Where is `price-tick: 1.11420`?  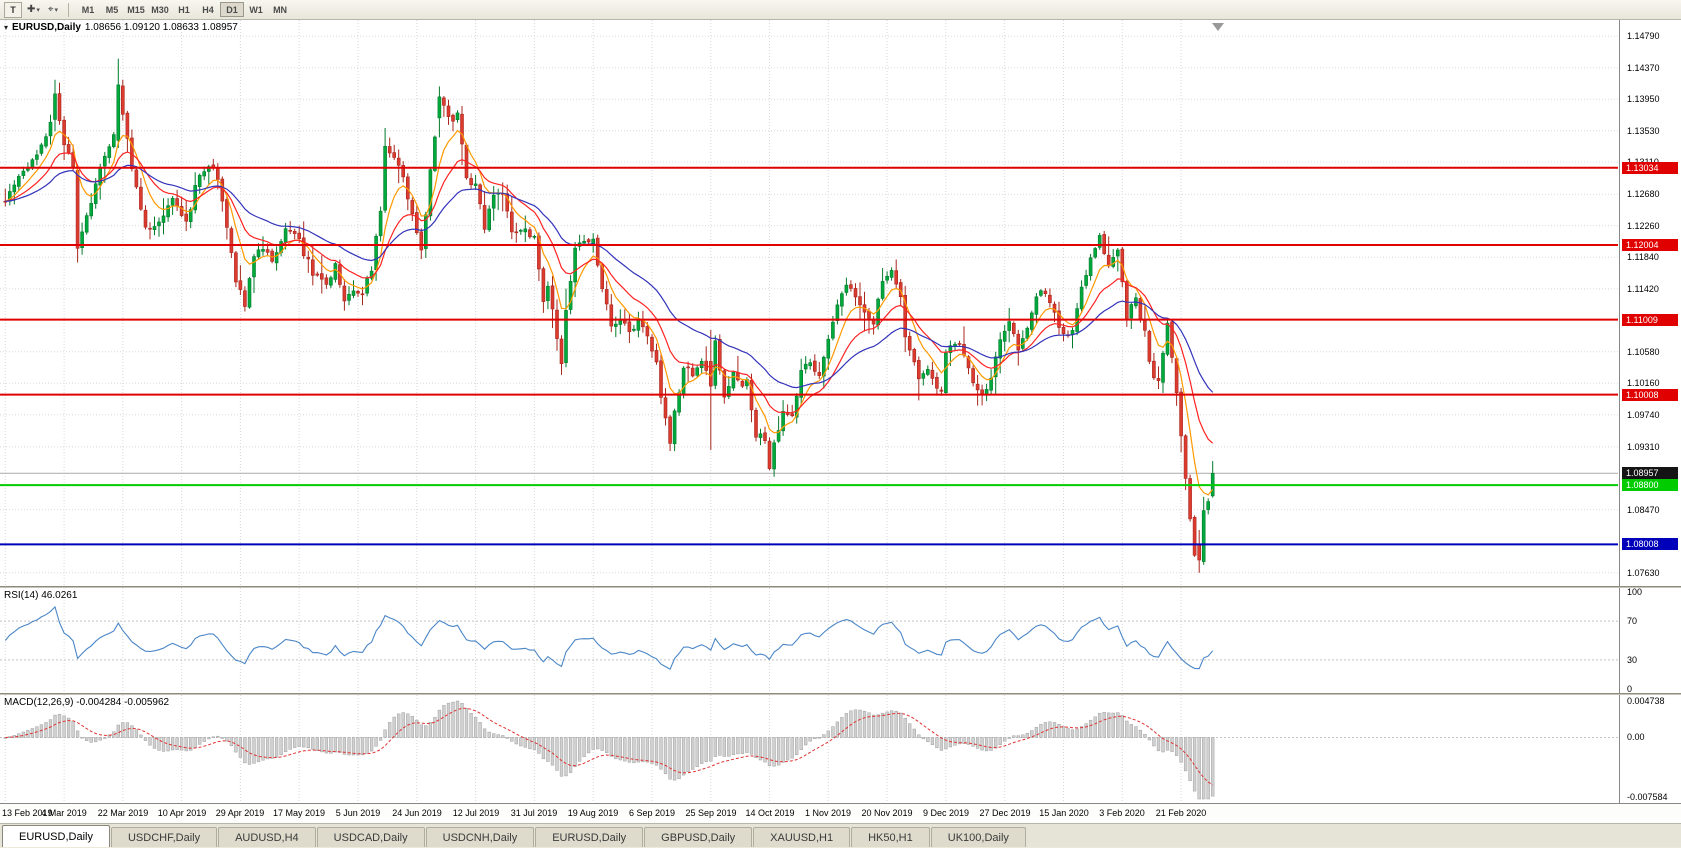 price-tick: 1.11420 is located at coordinates (1643, 289).